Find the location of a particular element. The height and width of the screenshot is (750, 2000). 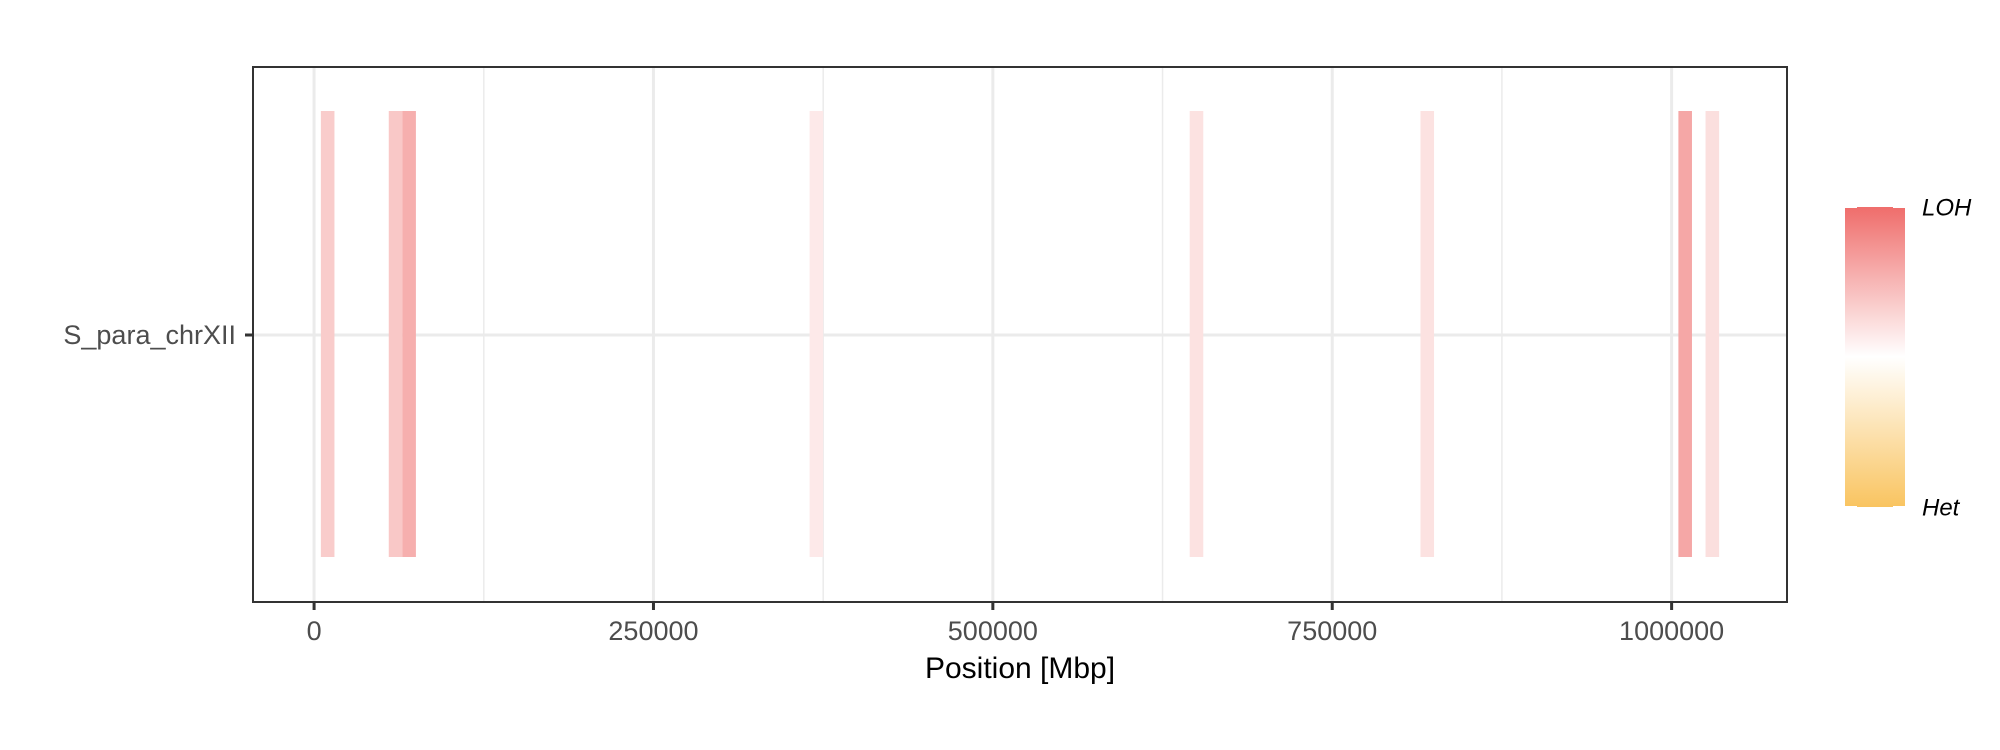

x-axis: 0 250000 500000 750000 1000000 is located at coordinates (1015, 624).